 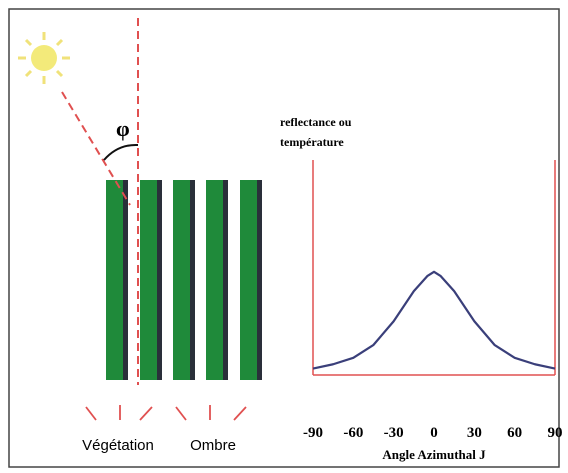 I want to click on x-tick-label: -30, so click(x=394, y=433).